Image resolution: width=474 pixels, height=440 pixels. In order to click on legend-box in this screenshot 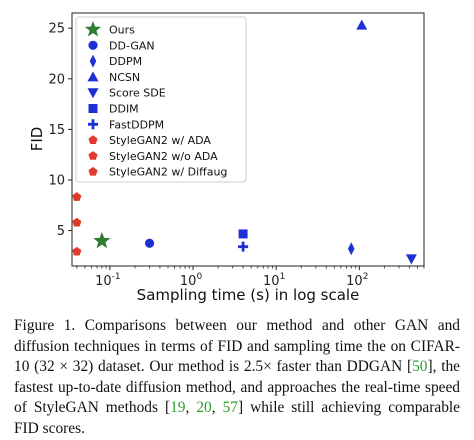, I will do `click(161, 99)`.